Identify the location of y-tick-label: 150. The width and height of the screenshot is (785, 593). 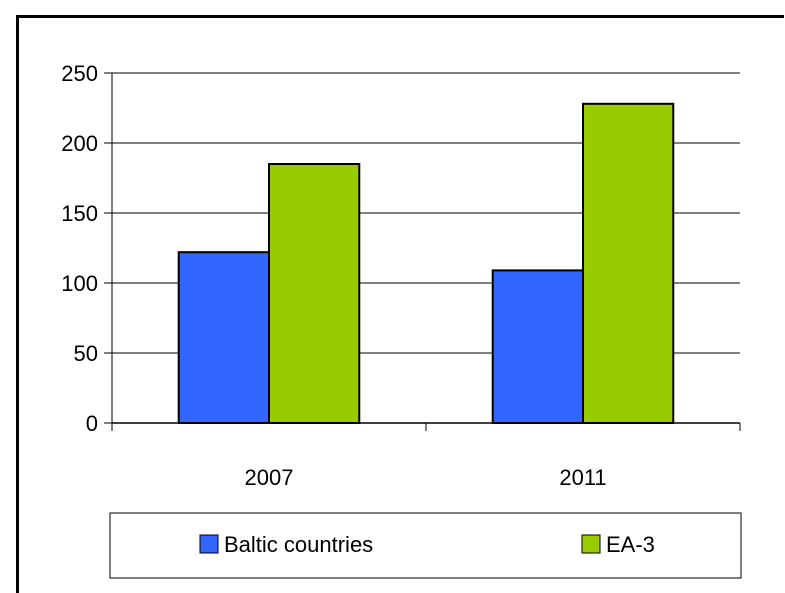
(79, 213).